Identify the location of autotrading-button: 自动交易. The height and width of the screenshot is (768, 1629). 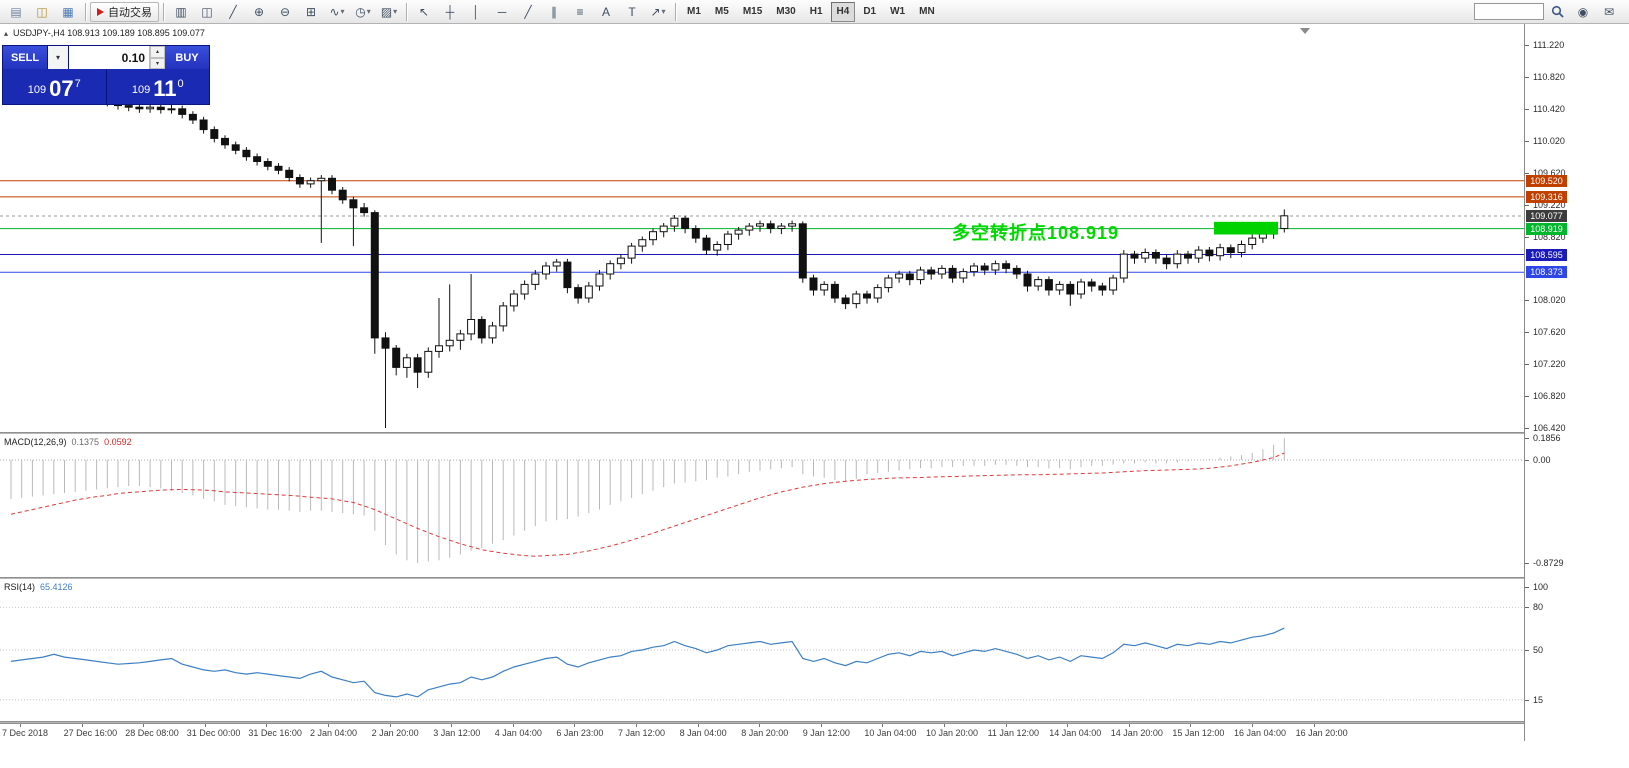
(124, 11).